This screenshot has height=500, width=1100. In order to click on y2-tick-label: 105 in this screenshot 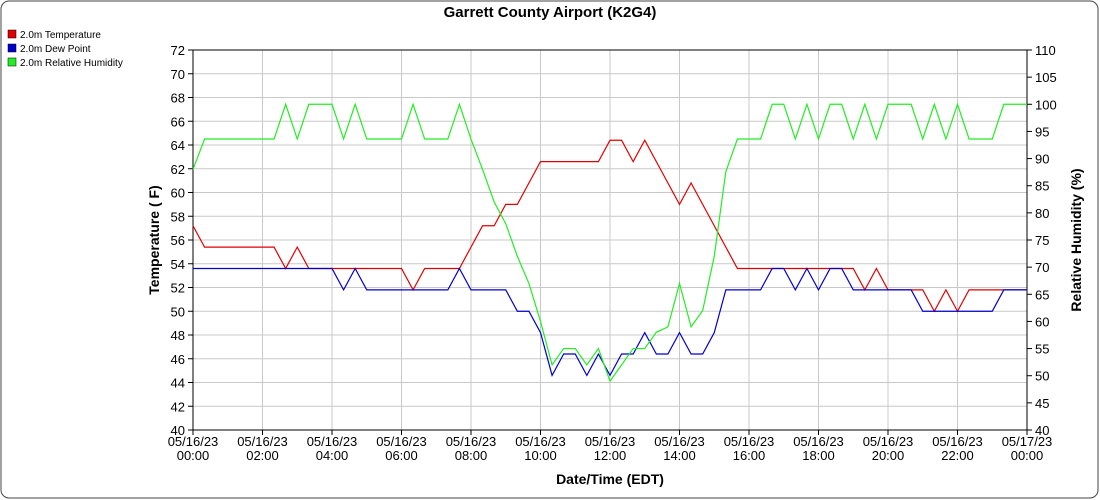, I will do `click(1046, 77)`.